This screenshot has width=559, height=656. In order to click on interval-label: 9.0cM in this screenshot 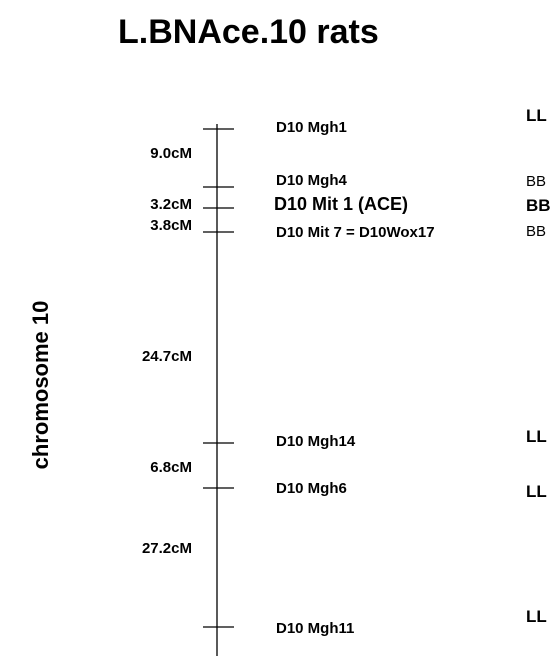, I will do `click(171, 153)`.